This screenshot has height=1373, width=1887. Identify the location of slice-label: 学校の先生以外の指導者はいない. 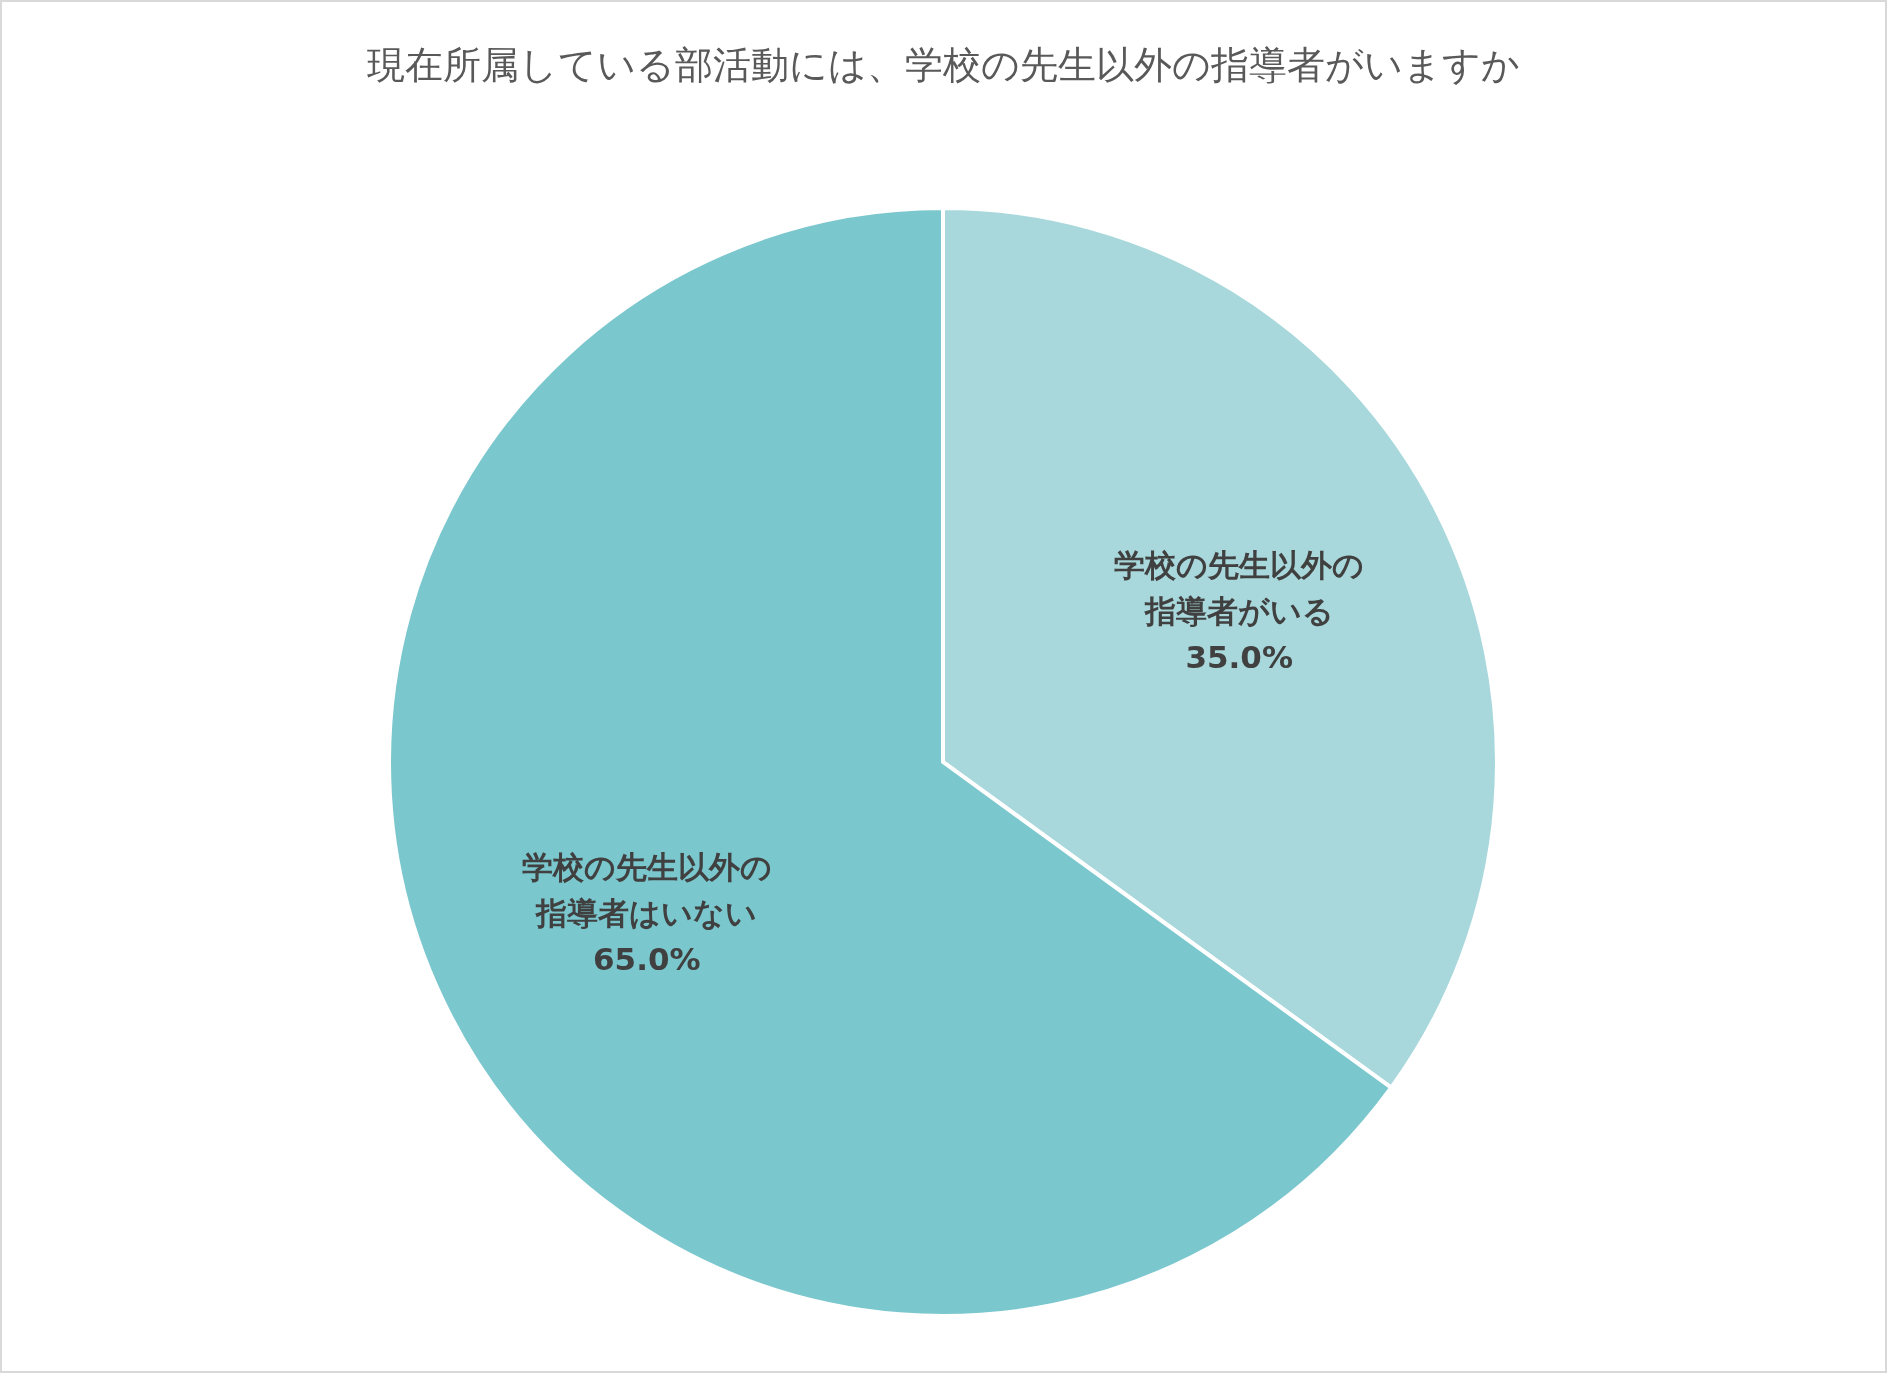
(646, 889).